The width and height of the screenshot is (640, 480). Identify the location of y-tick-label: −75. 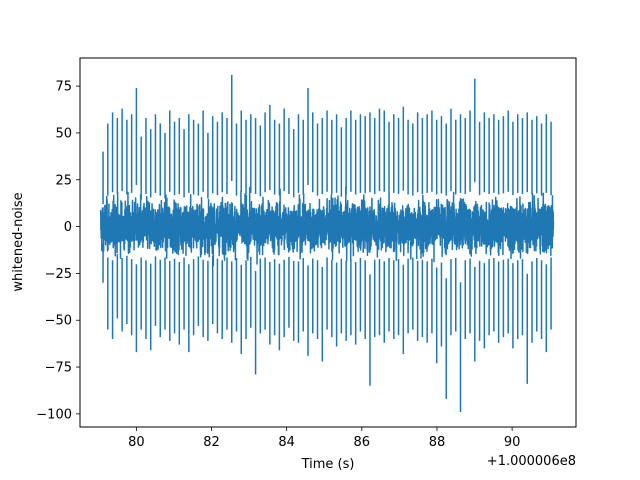
(58, 368).